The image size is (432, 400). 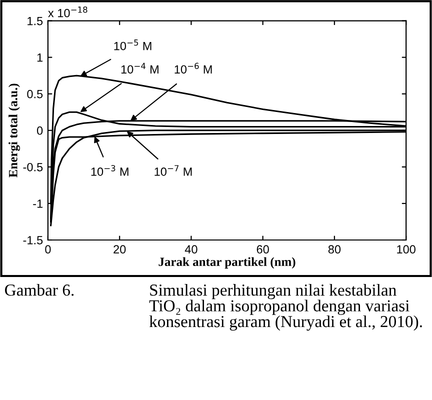 I want to click on y-tick-label: 1.5, so click(x=35, y=21).